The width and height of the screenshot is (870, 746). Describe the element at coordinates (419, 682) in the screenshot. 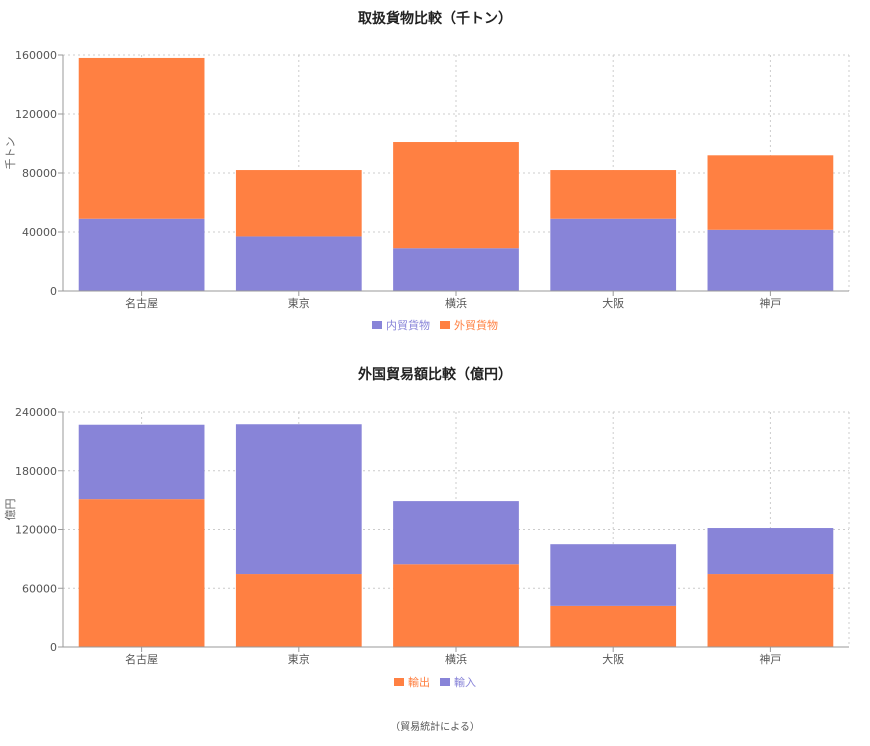

I see `legend-label: 輸出` at that location.